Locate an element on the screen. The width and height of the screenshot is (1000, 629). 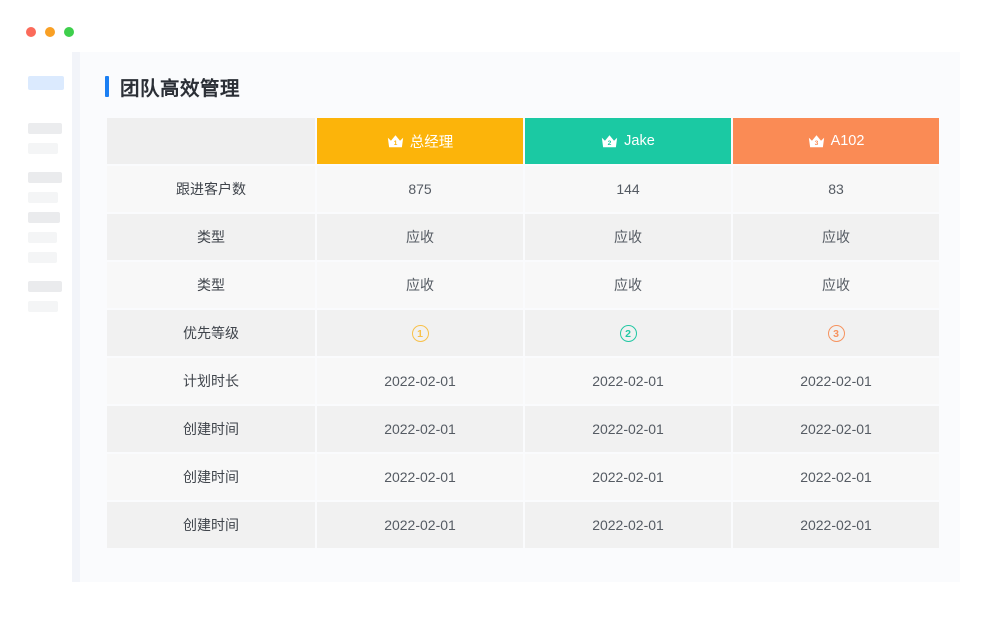
header-content-col2: 2 Jake is located at coordinates (628, 141).